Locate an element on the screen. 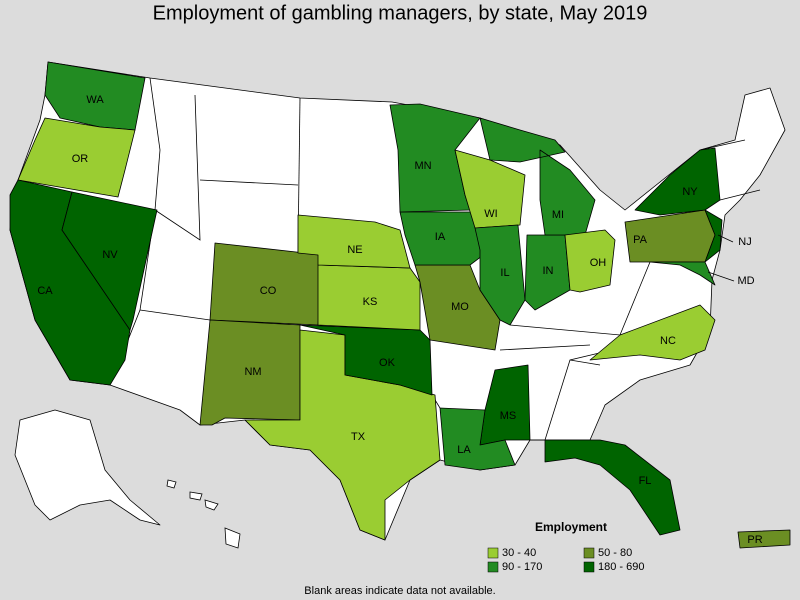  alaska is located at coordinates (87, 467).